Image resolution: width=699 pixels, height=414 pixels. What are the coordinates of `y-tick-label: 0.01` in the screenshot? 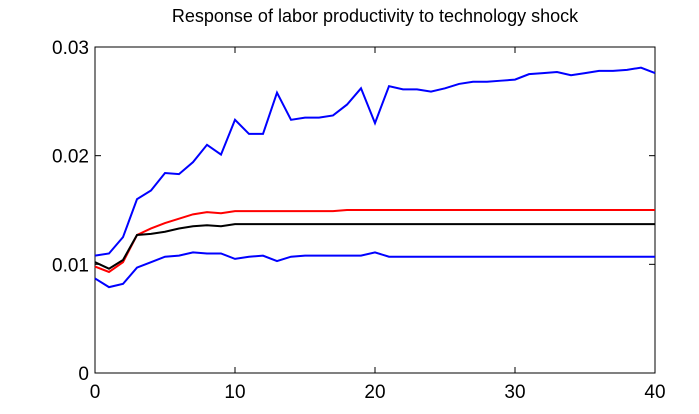 It's located at (70, 265).